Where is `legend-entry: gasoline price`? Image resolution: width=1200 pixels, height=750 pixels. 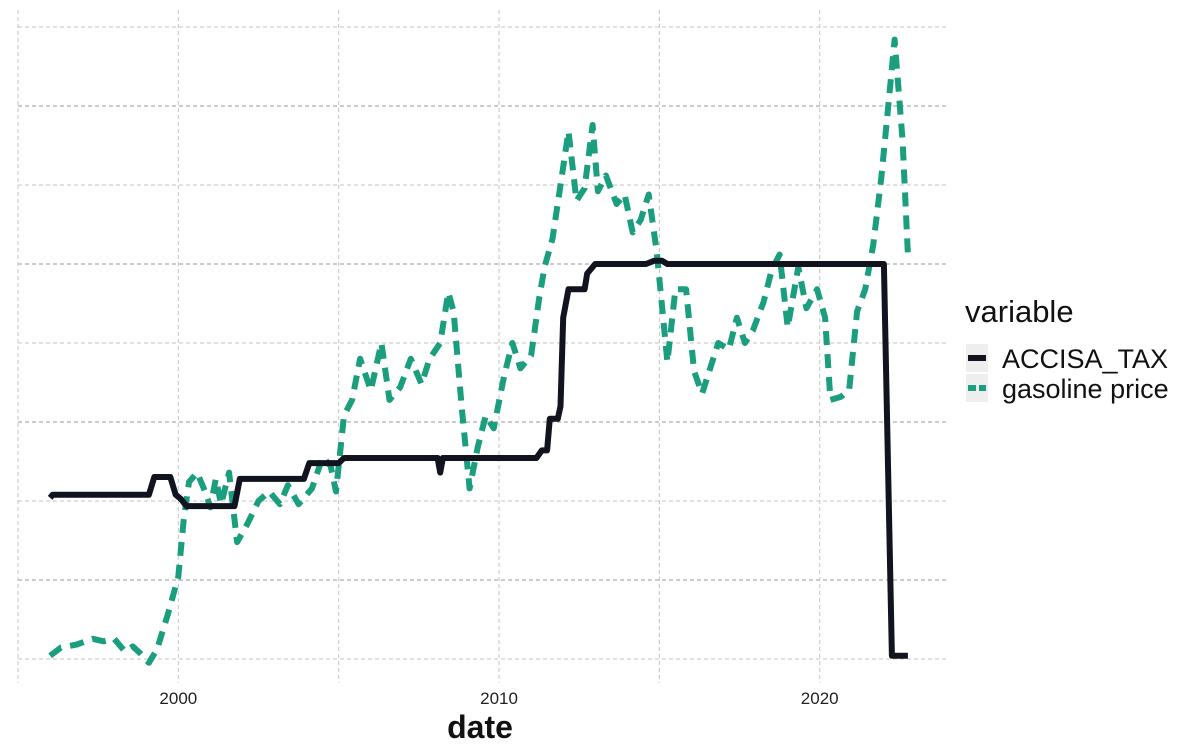 legend-entry: gasoline price is located at coordinates (1067, 389).